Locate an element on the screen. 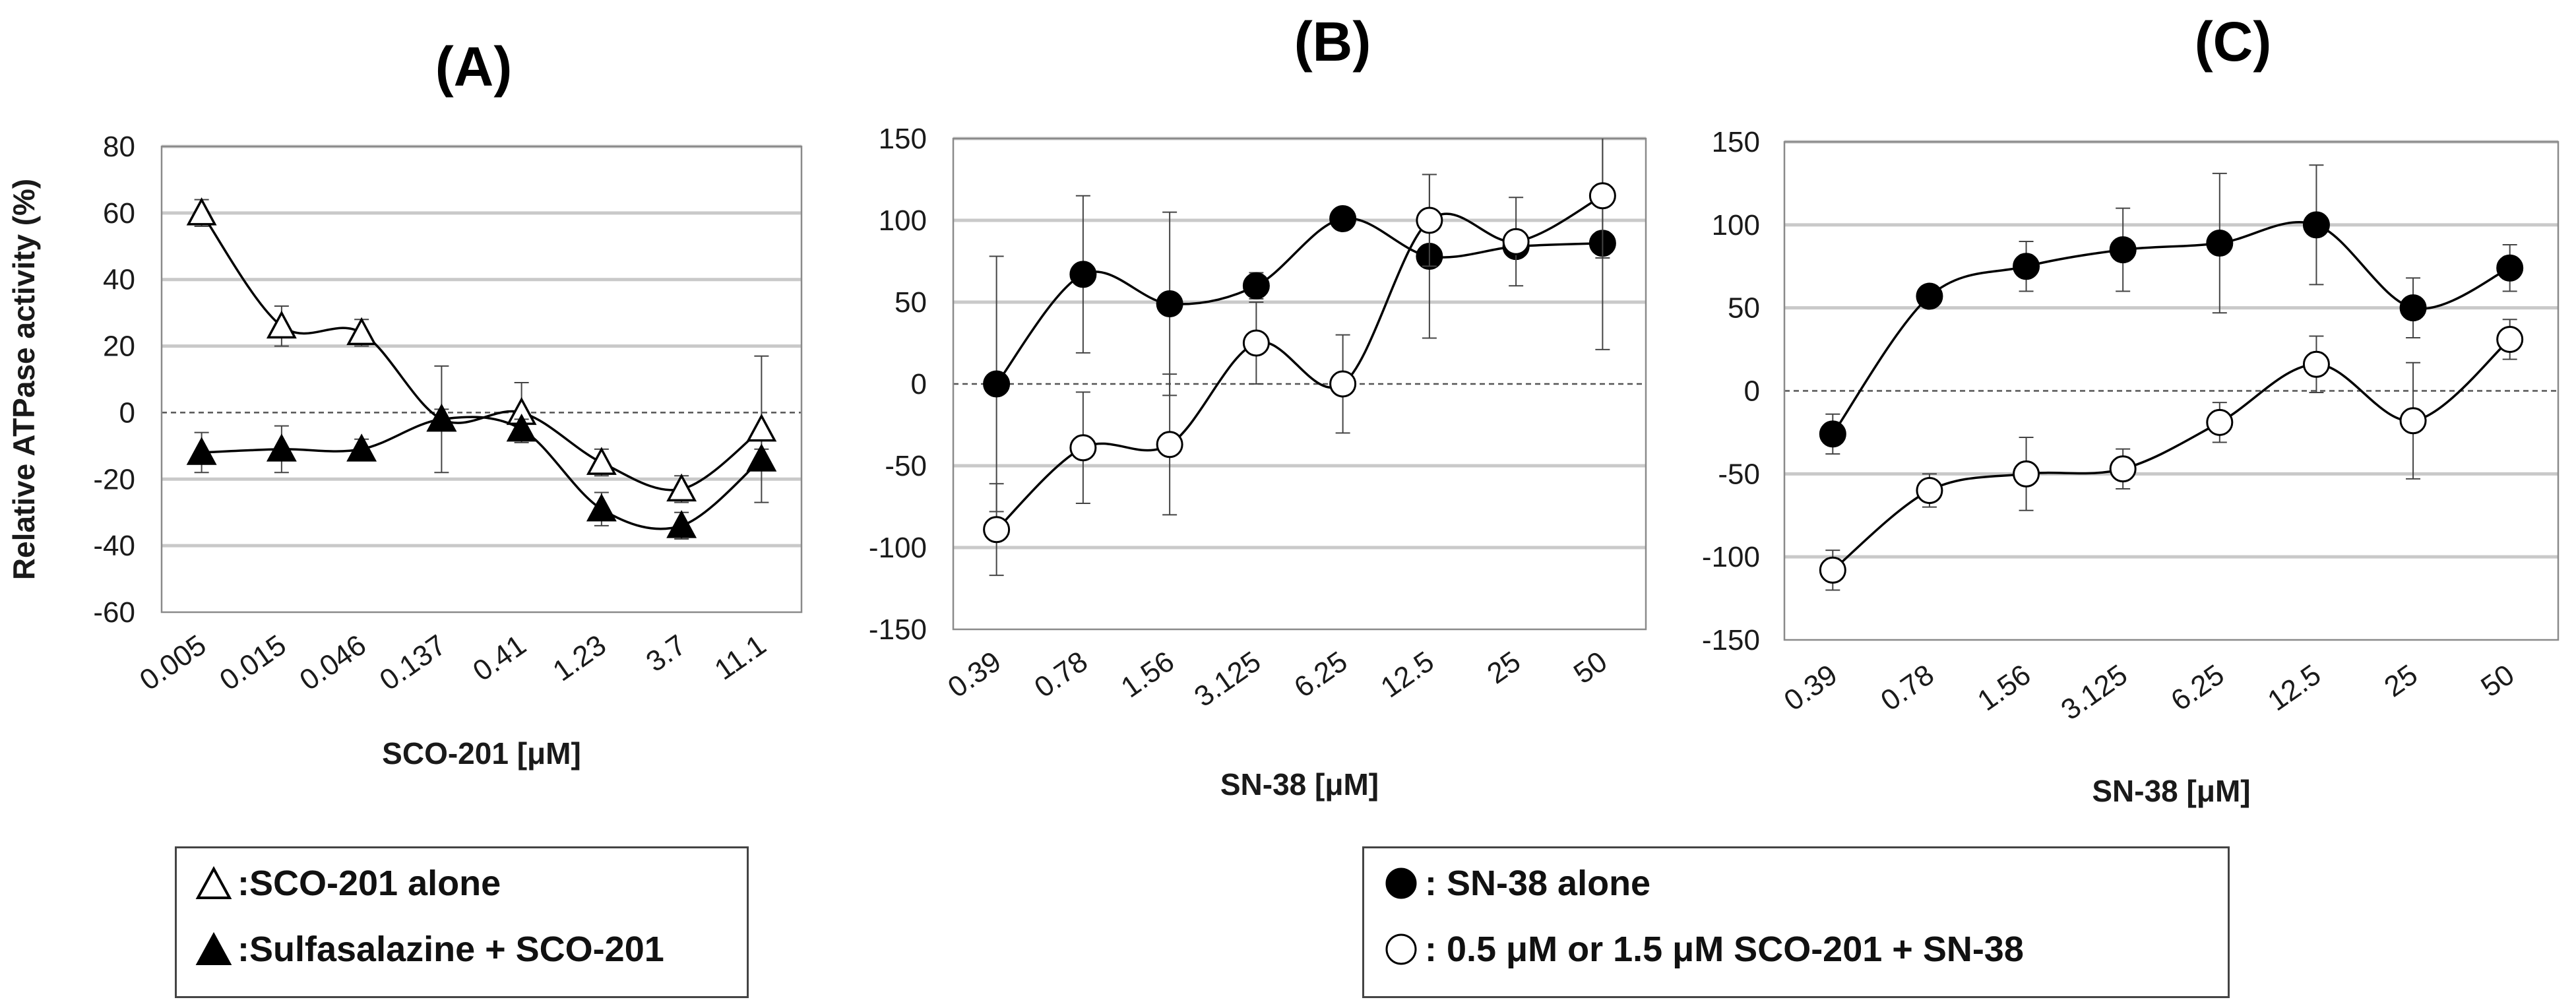 The image size is (2576, 1008). x-tick-label: 3.7 is located at coordinates (666, 653).